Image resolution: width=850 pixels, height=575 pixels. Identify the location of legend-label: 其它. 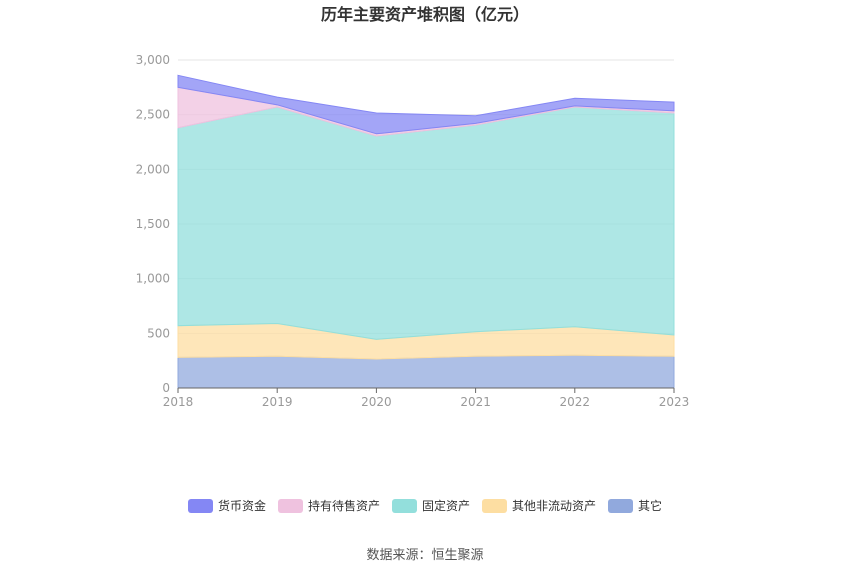
(650, 505).